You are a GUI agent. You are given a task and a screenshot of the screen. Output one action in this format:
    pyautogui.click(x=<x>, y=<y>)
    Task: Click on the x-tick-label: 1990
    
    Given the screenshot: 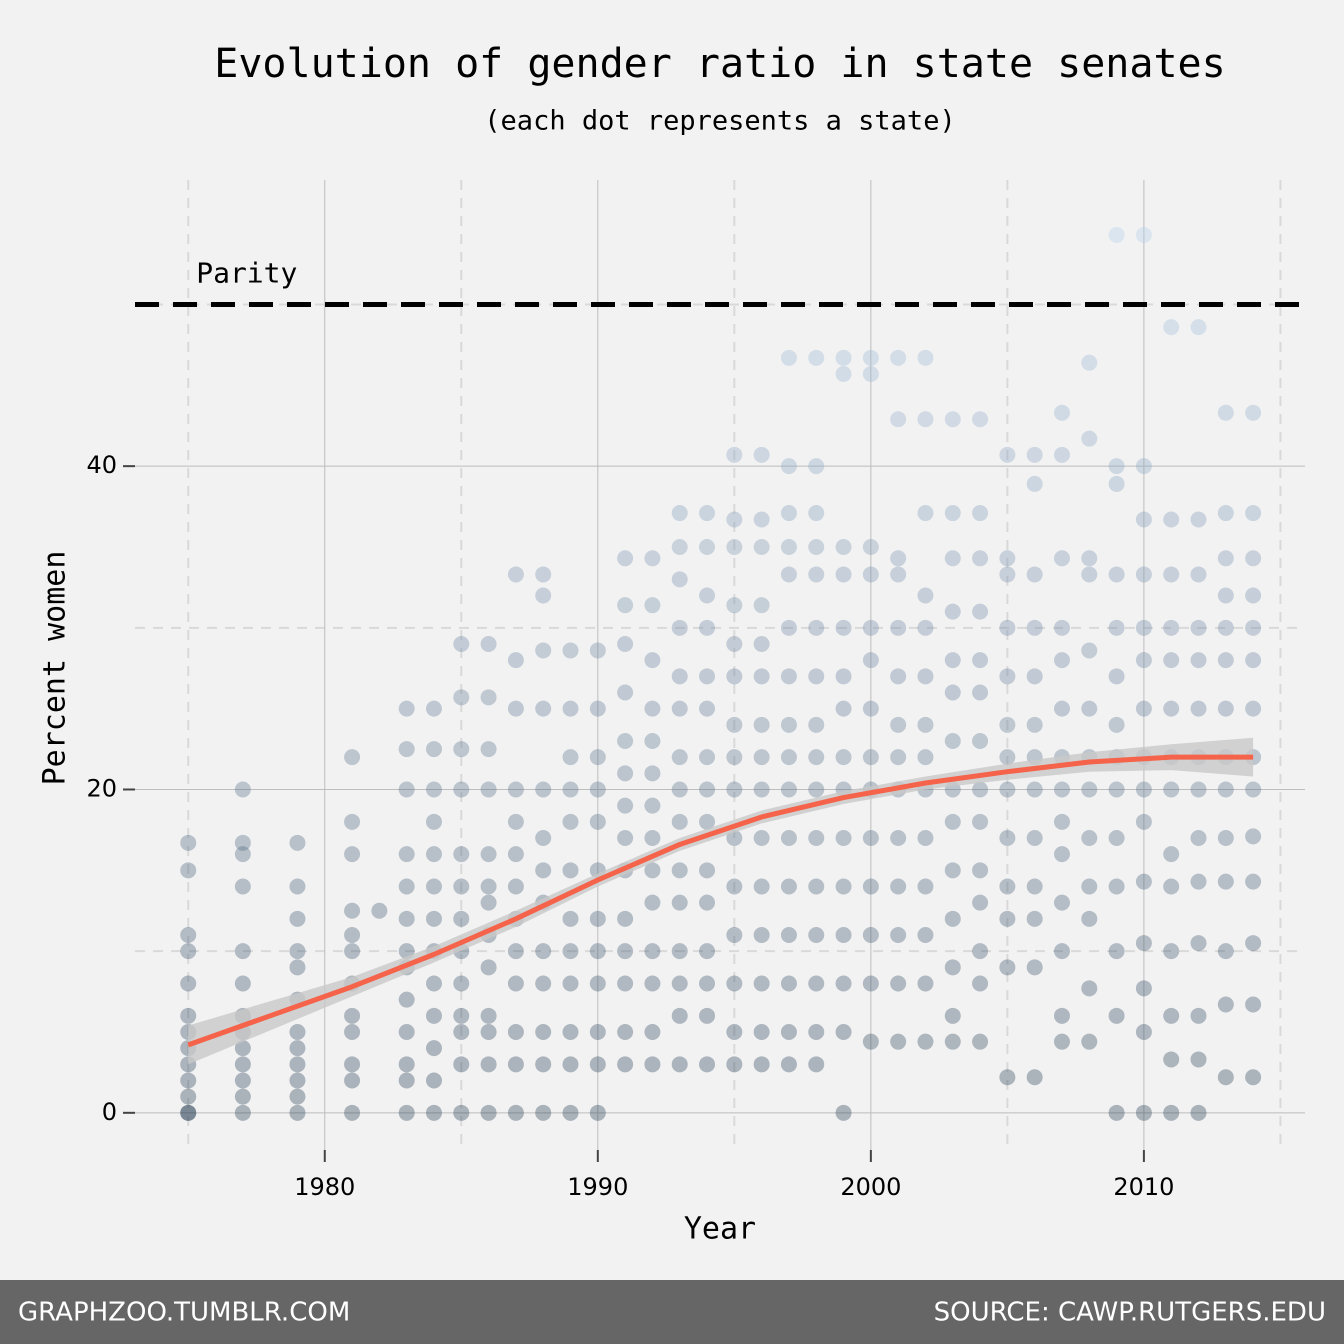 What is the action you would take?
    pyautogui.click(x=597, y=1187)
    